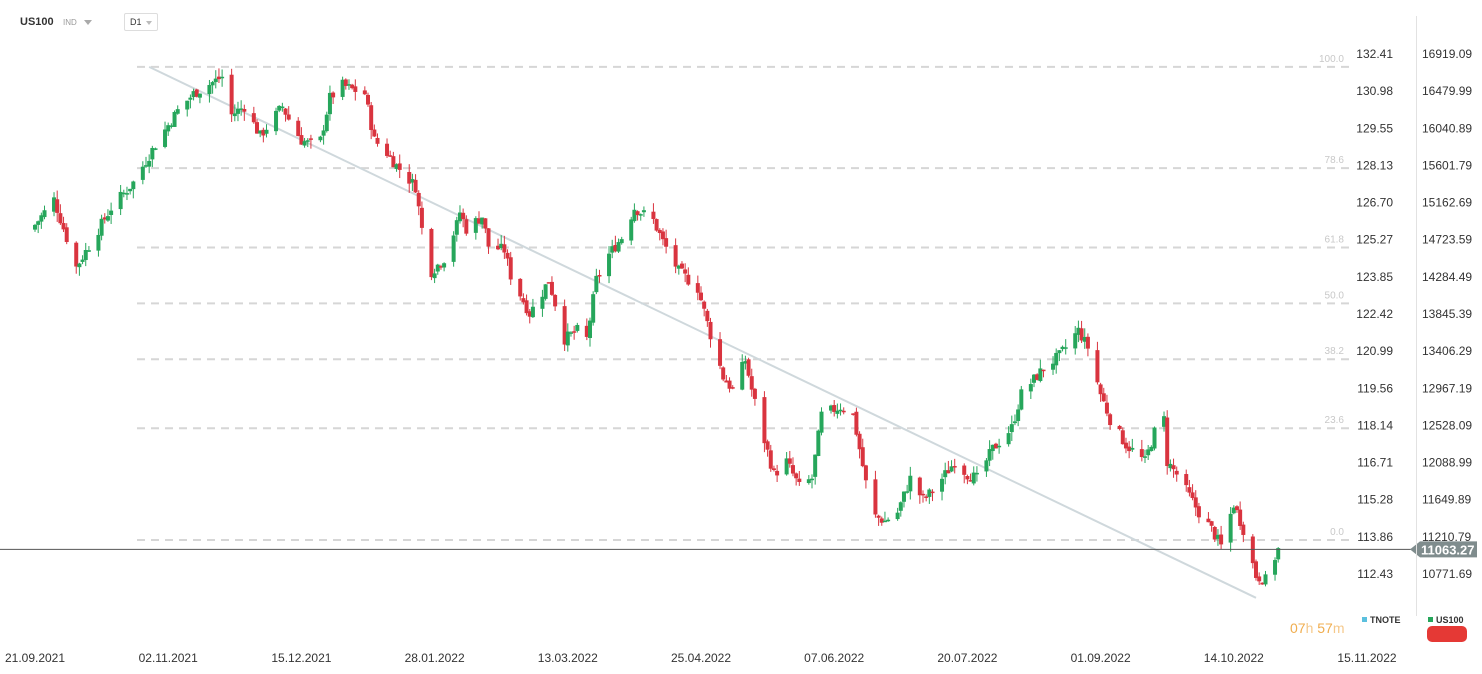 This screenshot has width=1482, height=674. What do you see at coordinates (1447, 463) in the screenshot?
I see `right-axis-tick: 12088.99` at bounding box center [1447, 463].